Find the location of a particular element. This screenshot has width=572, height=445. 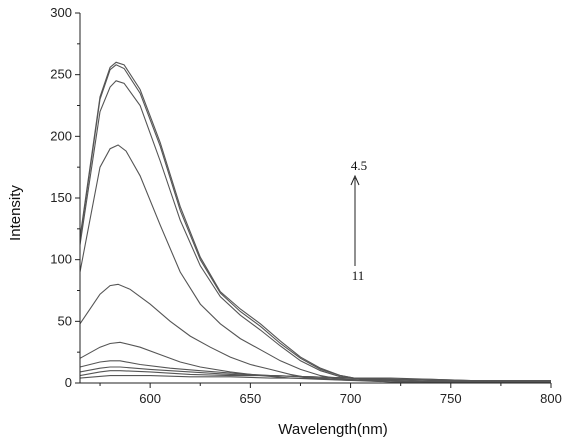

x-tick-label: 700 is located at coordinates (351, 398).